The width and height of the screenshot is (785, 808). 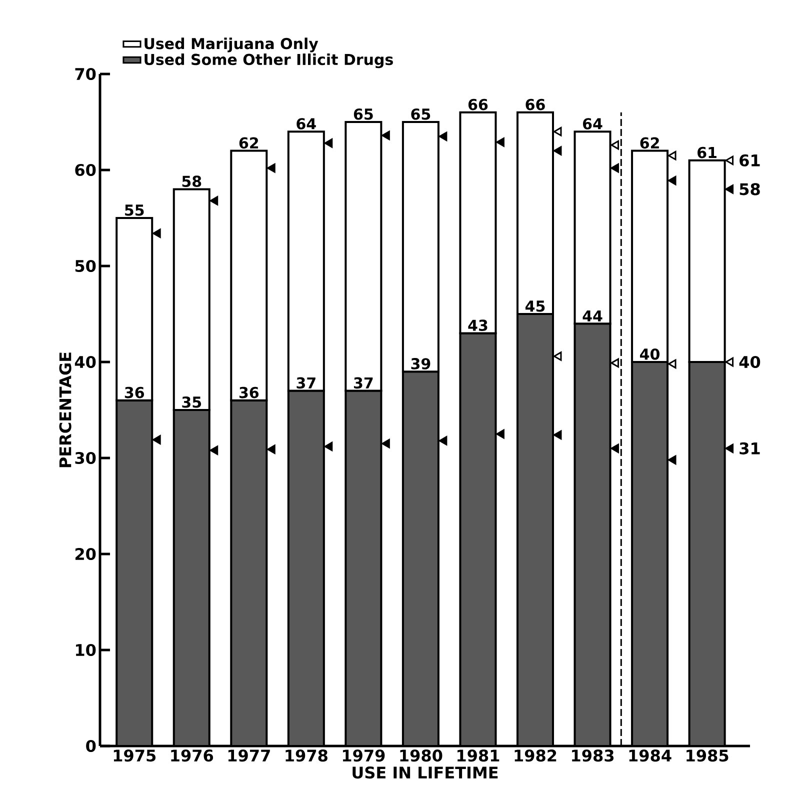 What do you see at coordinates (85, 266) in the screenshot?
I see `y-tick-label: 50` at bounding box center [85, 266].